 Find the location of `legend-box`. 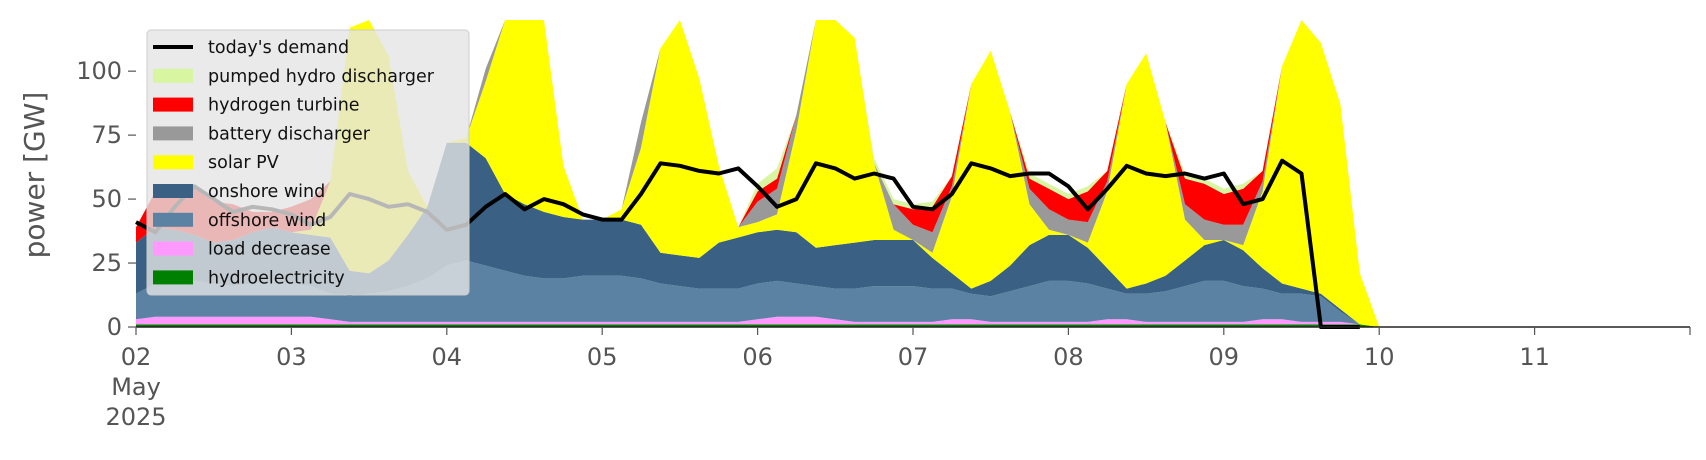

legend-box is located at coordinates (308, 162).